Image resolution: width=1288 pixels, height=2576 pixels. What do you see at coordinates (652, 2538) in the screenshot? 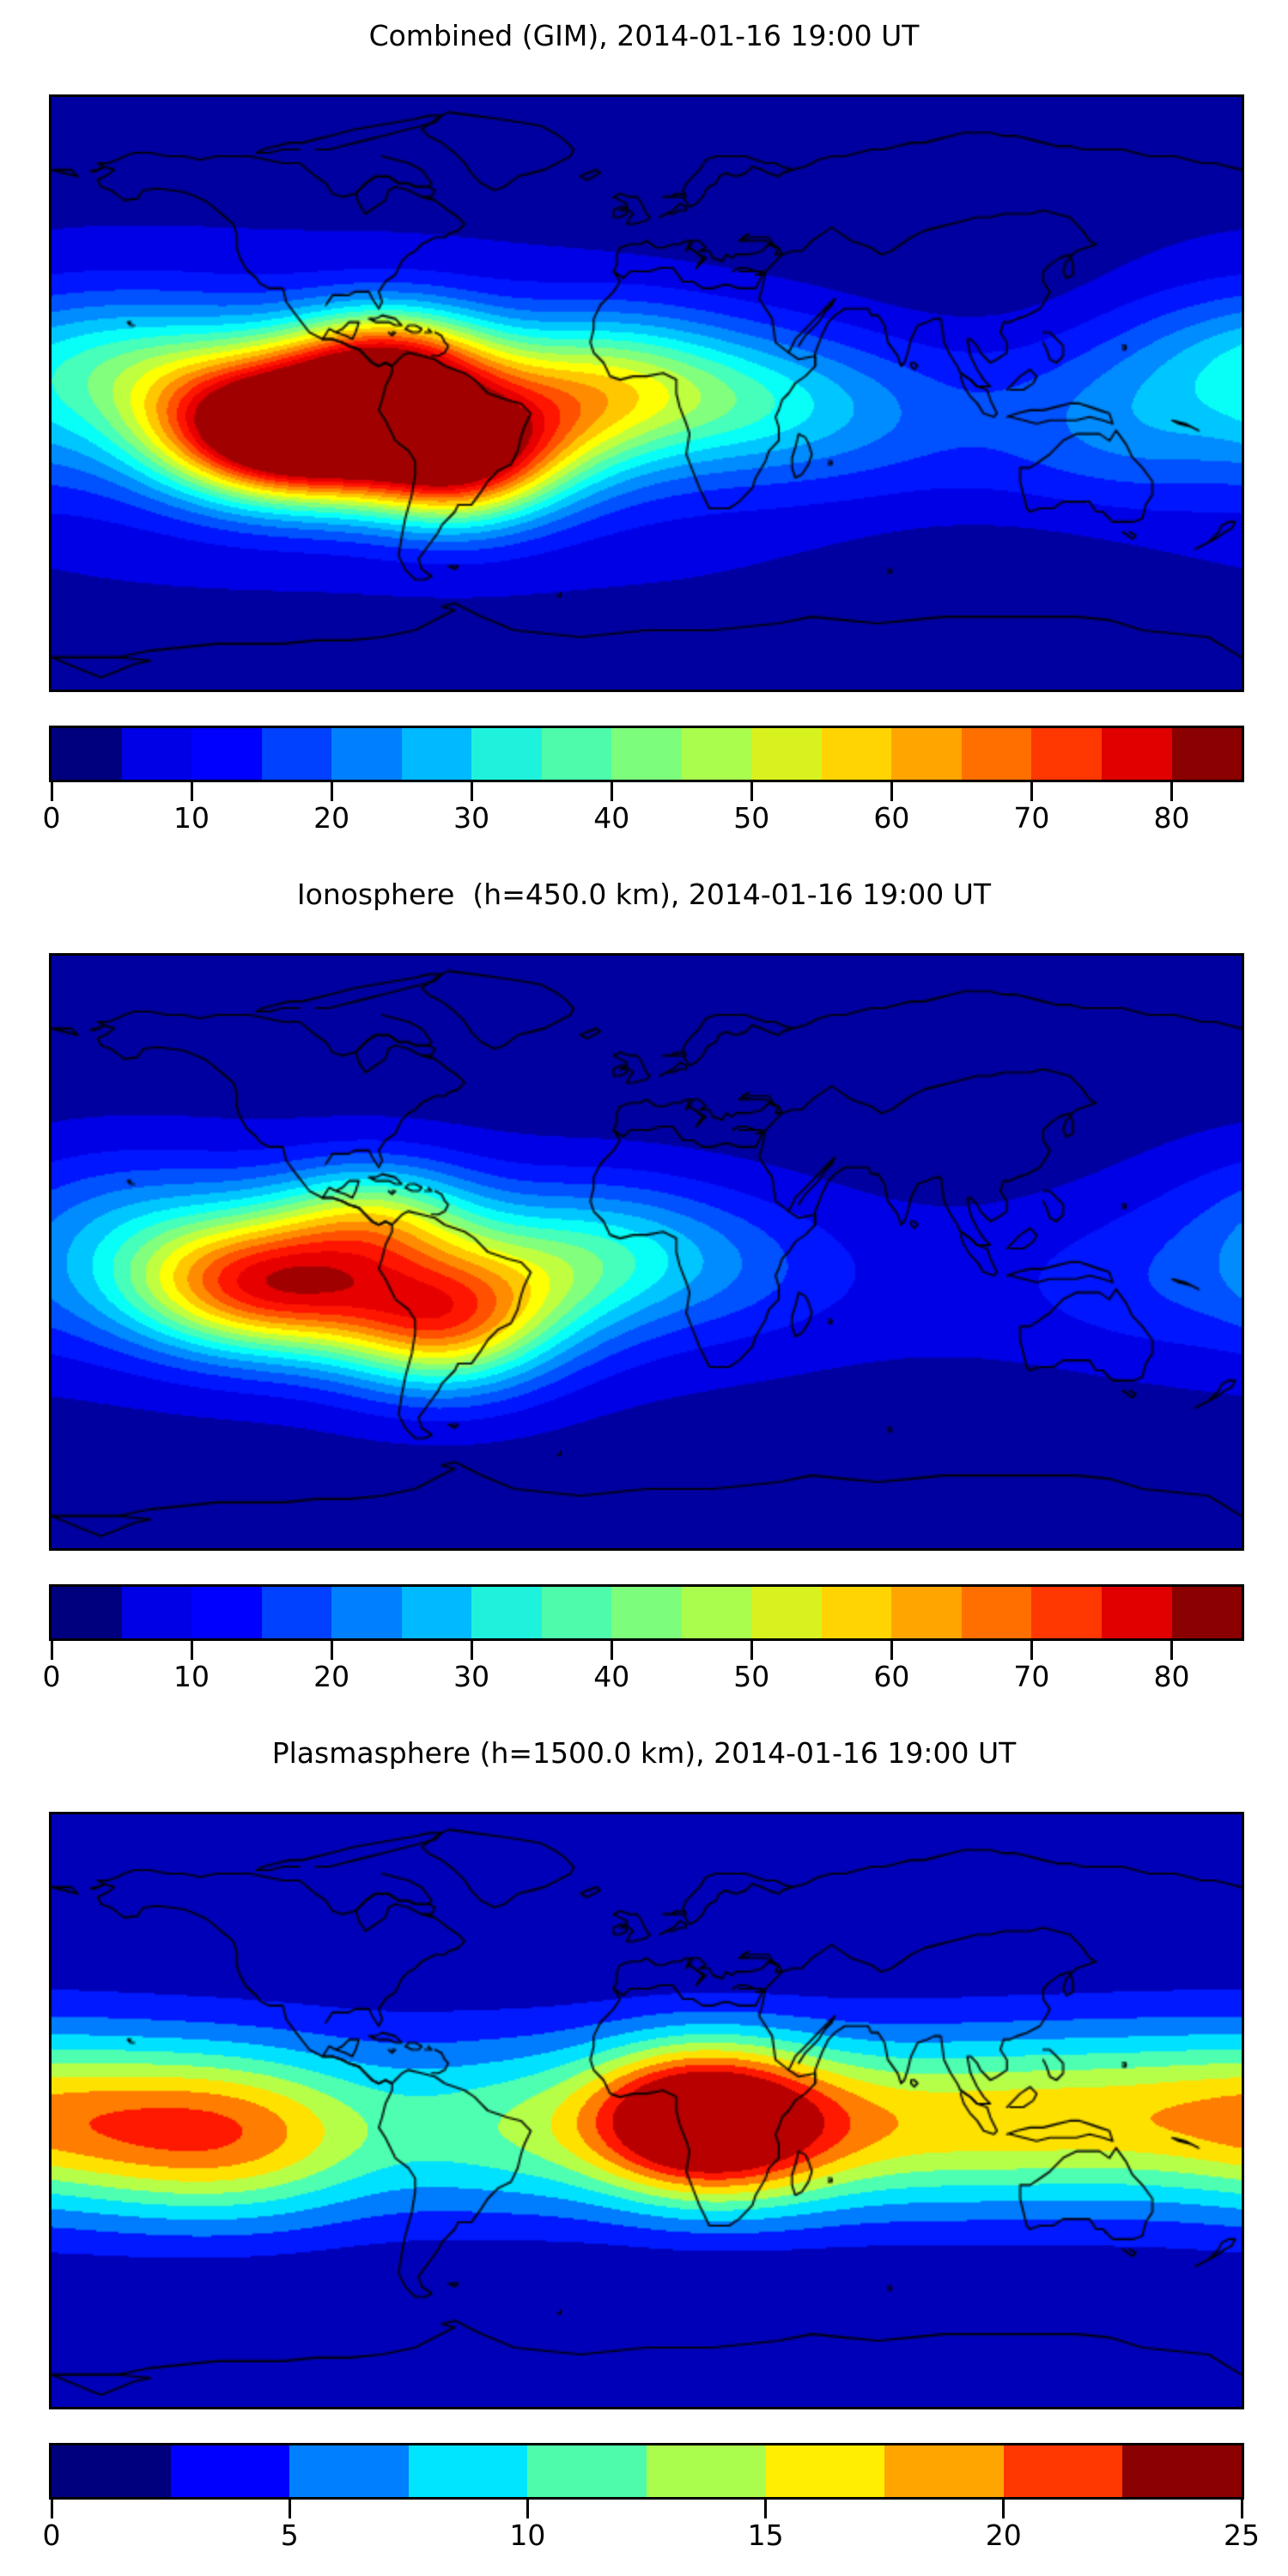
I see `colorbar-labels-plasmasphere: 0 5 10 15 20 25` at bounding box center [652, 2538].